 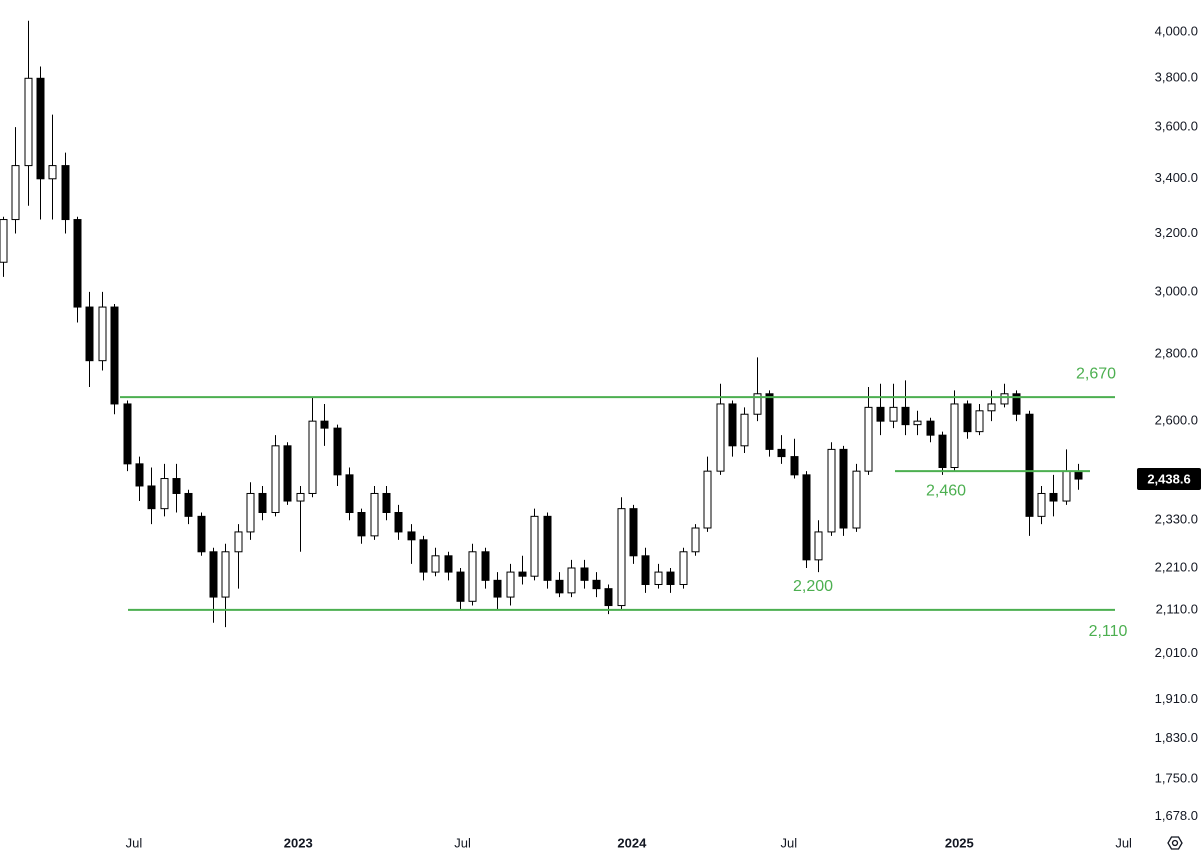 What do you see at coordinates (1176, 566) in the screenshot?
I see `y-tick-label: 2,210.0` at bounding box center [1176, 566].